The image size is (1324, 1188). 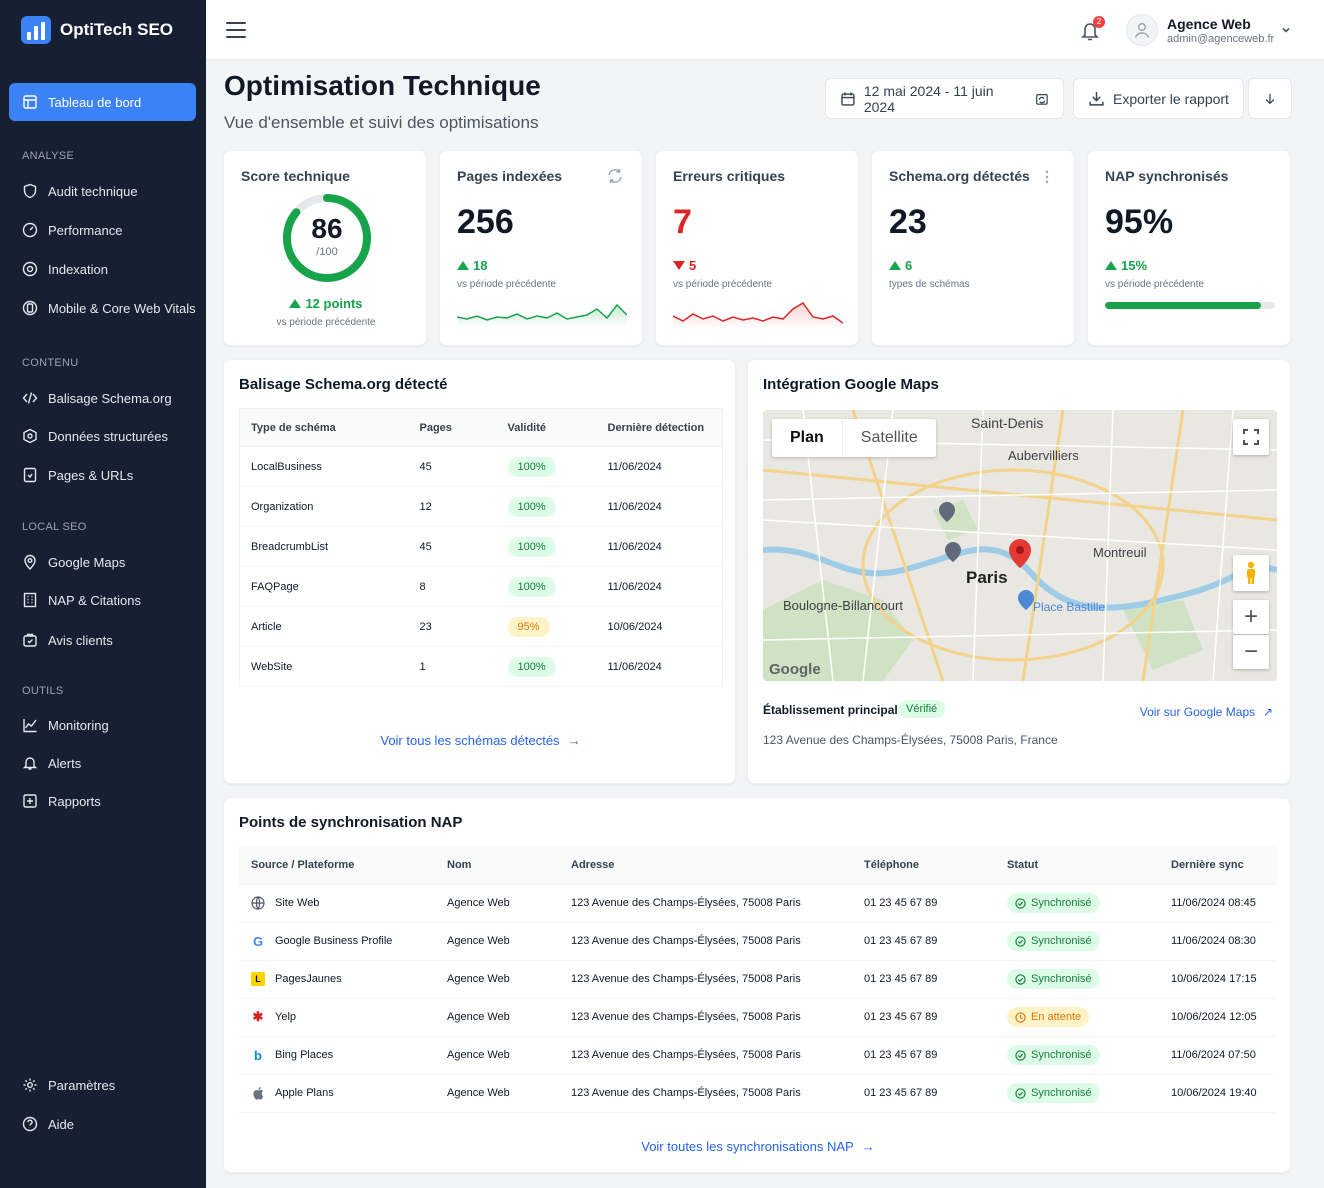 I want to click on table-row: LocalBusiness 45 100% 11/06/2024, so click(x=481, y=466).